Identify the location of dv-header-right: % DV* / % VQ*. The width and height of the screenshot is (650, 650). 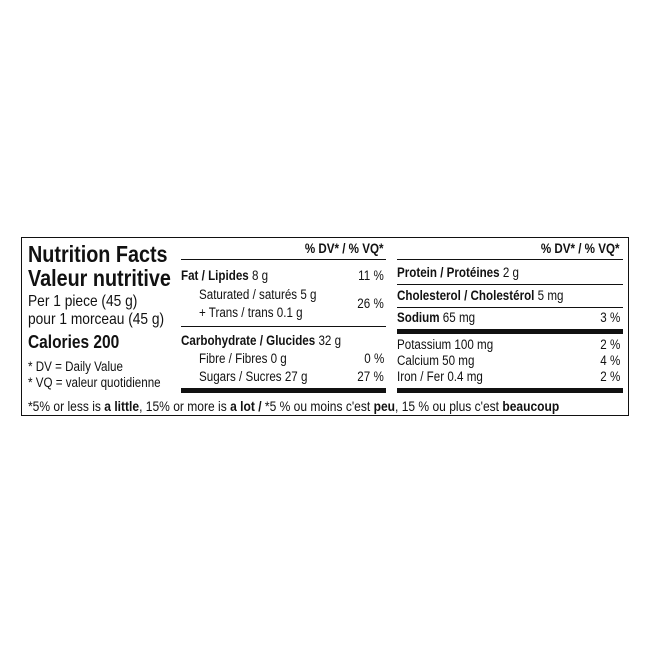
(580, 248).